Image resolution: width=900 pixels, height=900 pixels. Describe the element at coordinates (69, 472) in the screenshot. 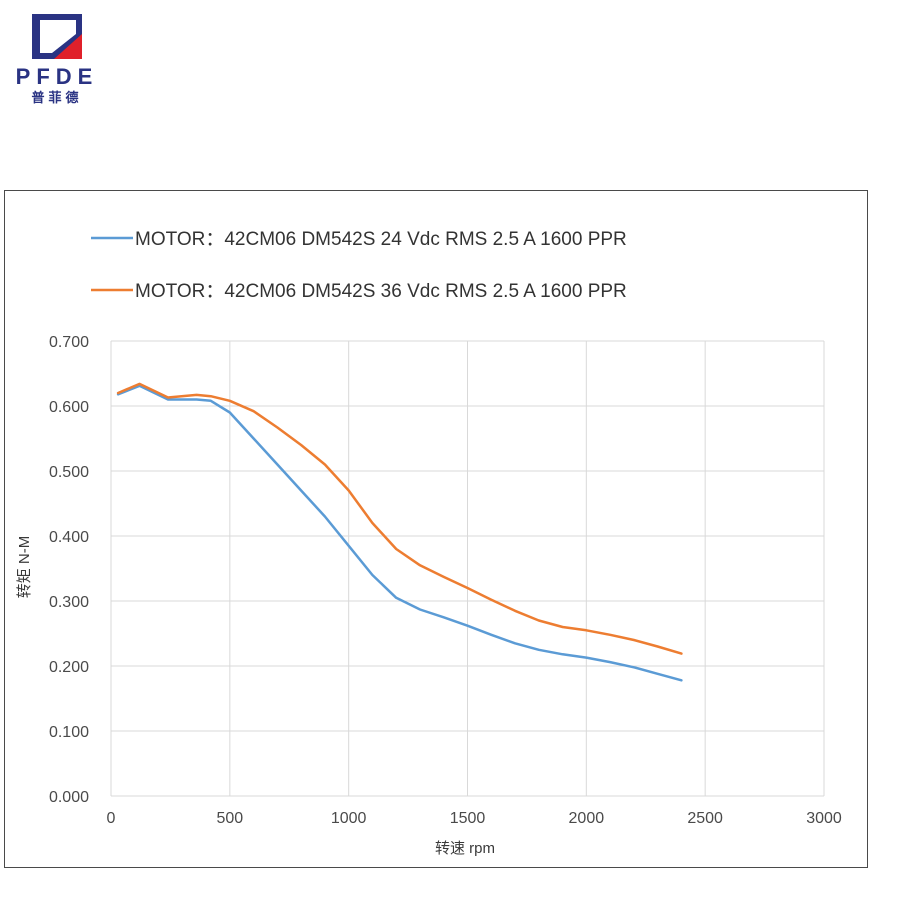

I see `y-tick-label: 0.500` at that location.